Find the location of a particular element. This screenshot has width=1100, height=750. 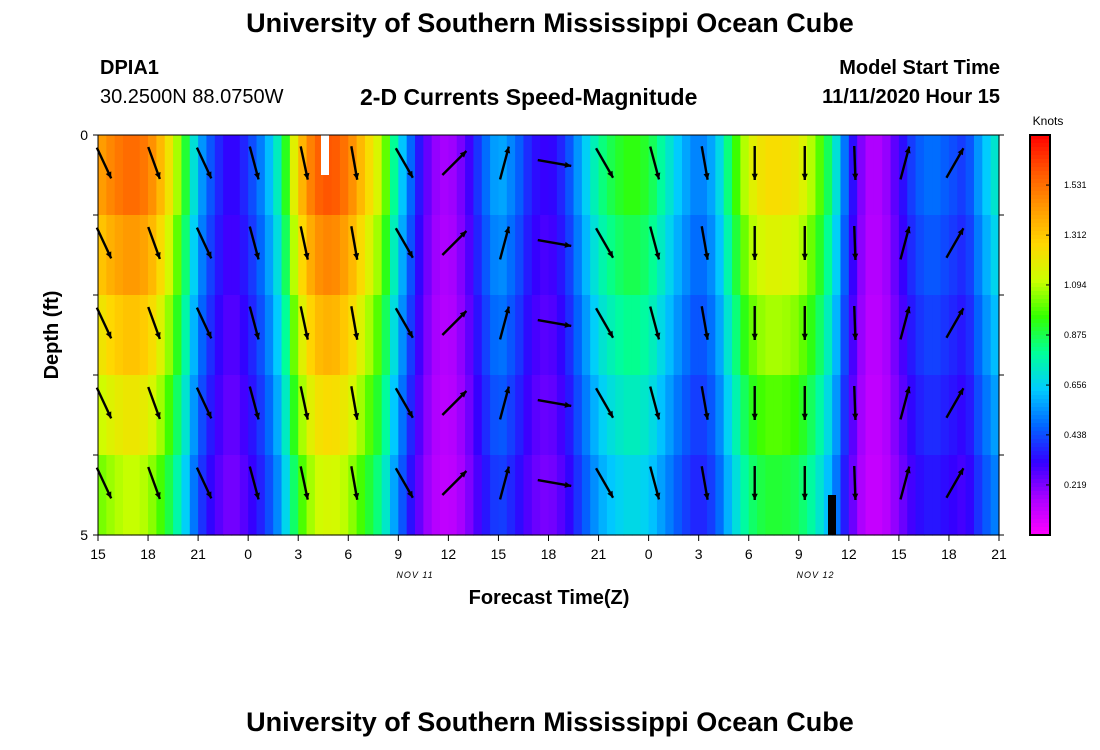

x-tick-label: 6 is located at coordinates (749, 554).